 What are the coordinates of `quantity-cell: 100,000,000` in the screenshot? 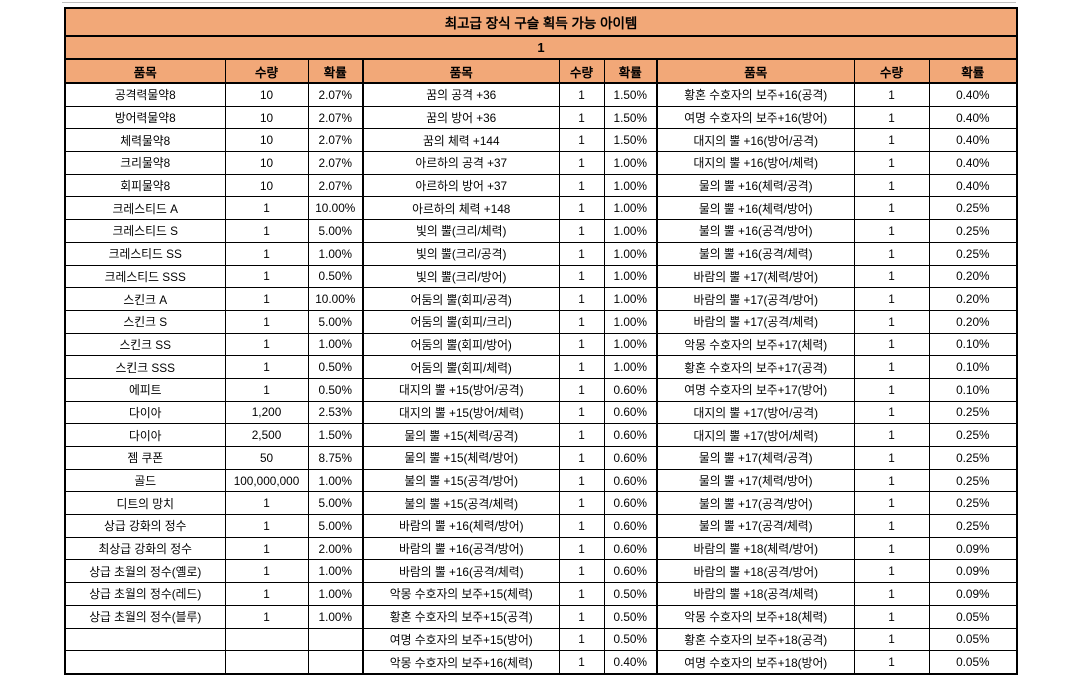 It's located at (266, 480).